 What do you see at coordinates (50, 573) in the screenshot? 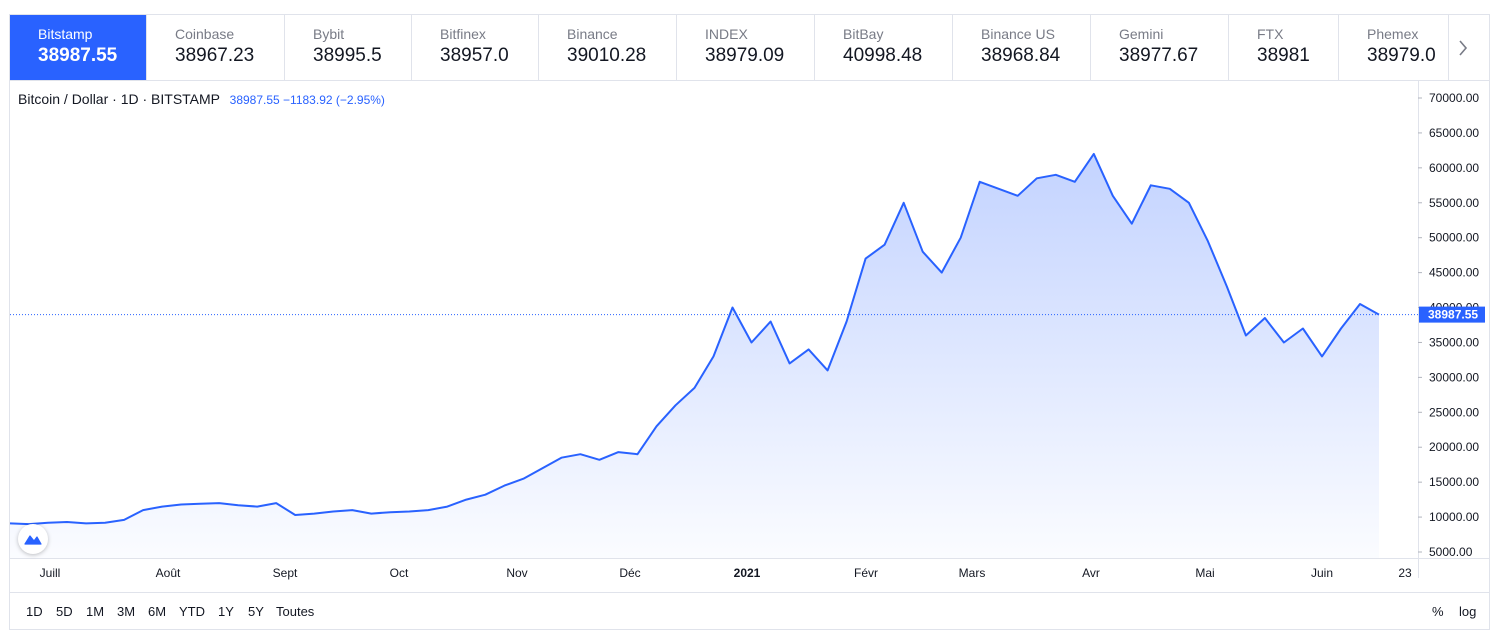
I see `x-tick-label: Juill` at bounding box center [50, 573].